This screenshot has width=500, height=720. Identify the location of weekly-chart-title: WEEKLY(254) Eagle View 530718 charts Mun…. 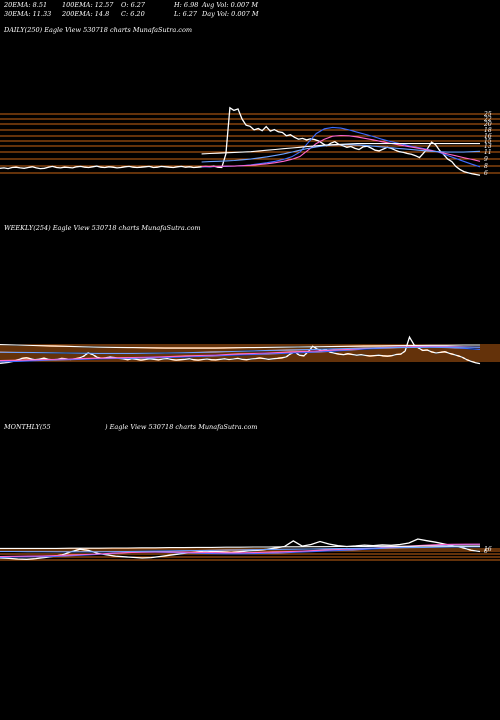
(102, 228).